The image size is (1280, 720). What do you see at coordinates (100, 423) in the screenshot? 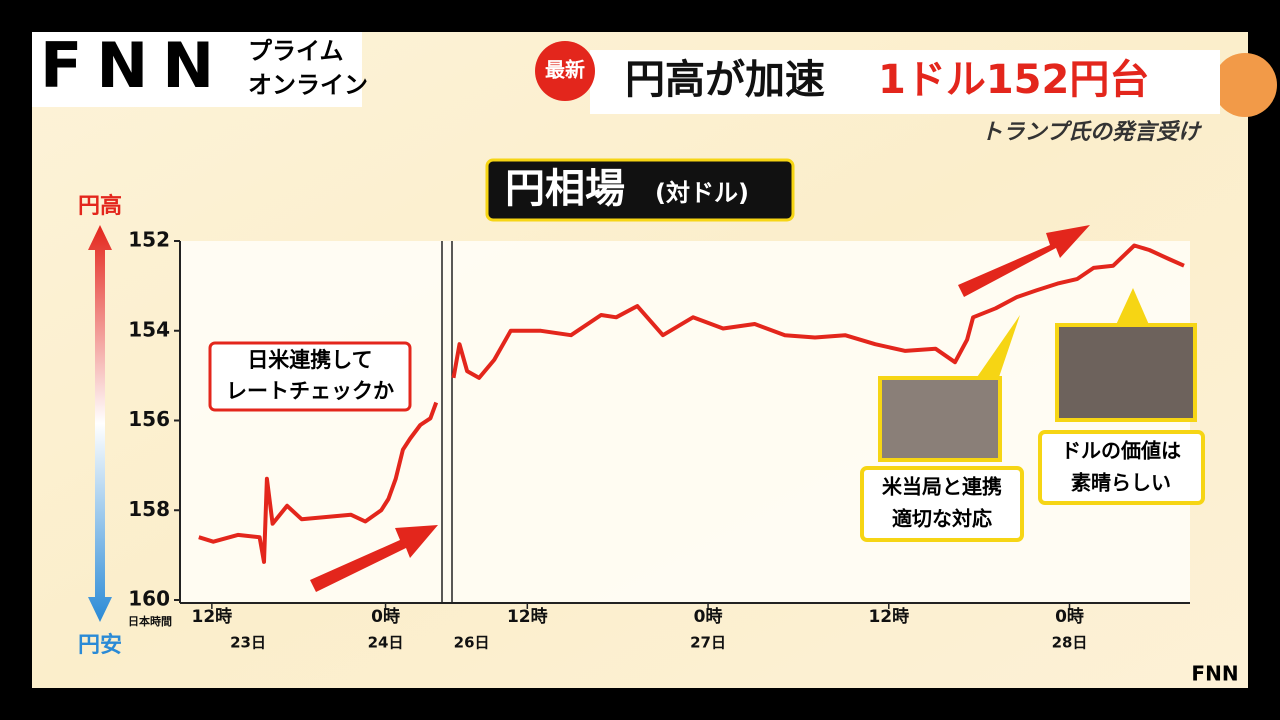
I see `y-direction-arrow` at bounding box center [100, 423].